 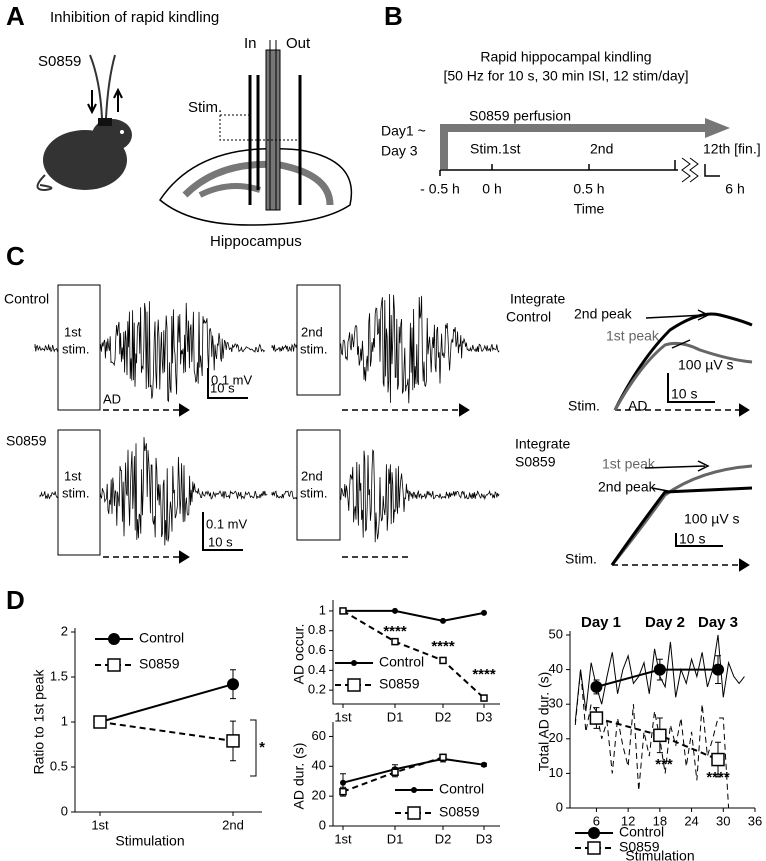 I want to click on stim-box-label: 1st, so click(x=73, y=331).